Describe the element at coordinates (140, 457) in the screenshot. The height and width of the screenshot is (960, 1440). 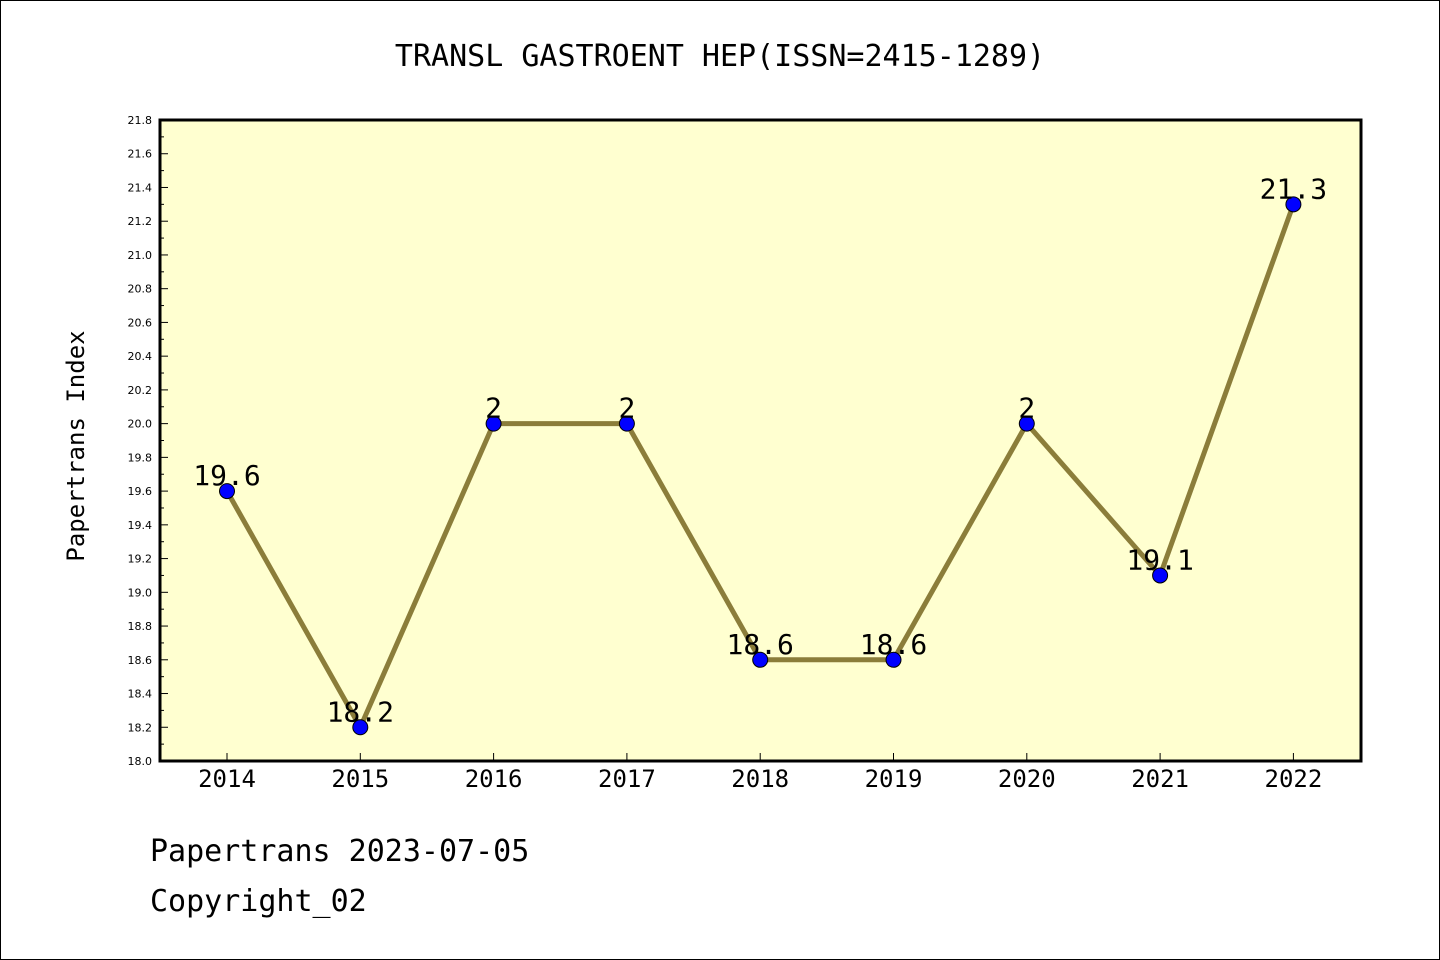
I see `y-tick-label: 19.8` at that location.